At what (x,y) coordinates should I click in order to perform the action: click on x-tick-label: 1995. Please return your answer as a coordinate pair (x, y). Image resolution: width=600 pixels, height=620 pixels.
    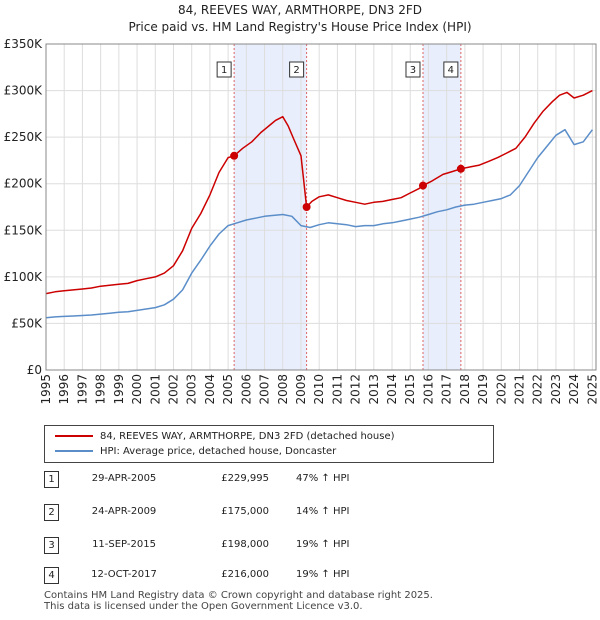
    Looking at the image, I should click on (46, 389).